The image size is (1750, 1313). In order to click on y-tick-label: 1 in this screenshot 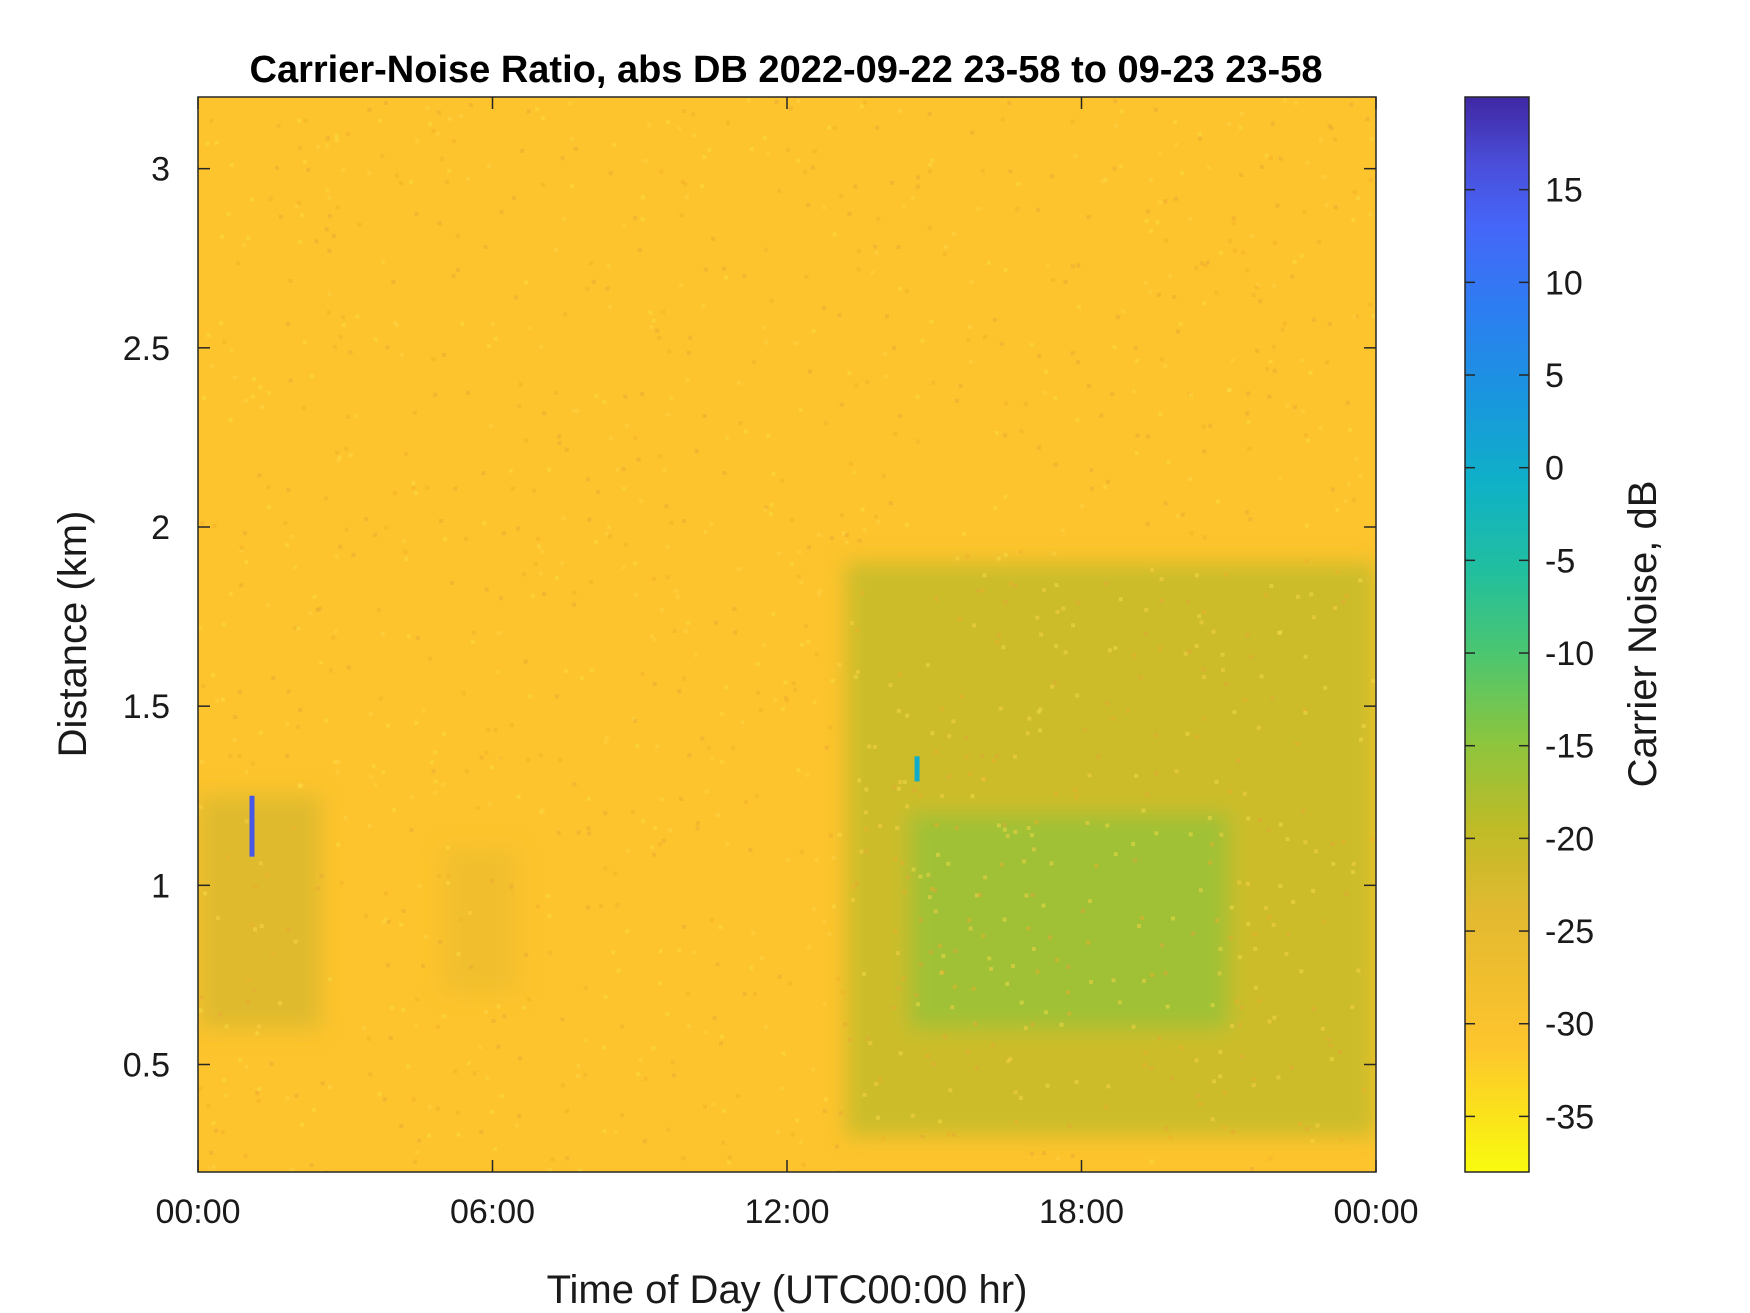, I will do `click(160, 886)`.